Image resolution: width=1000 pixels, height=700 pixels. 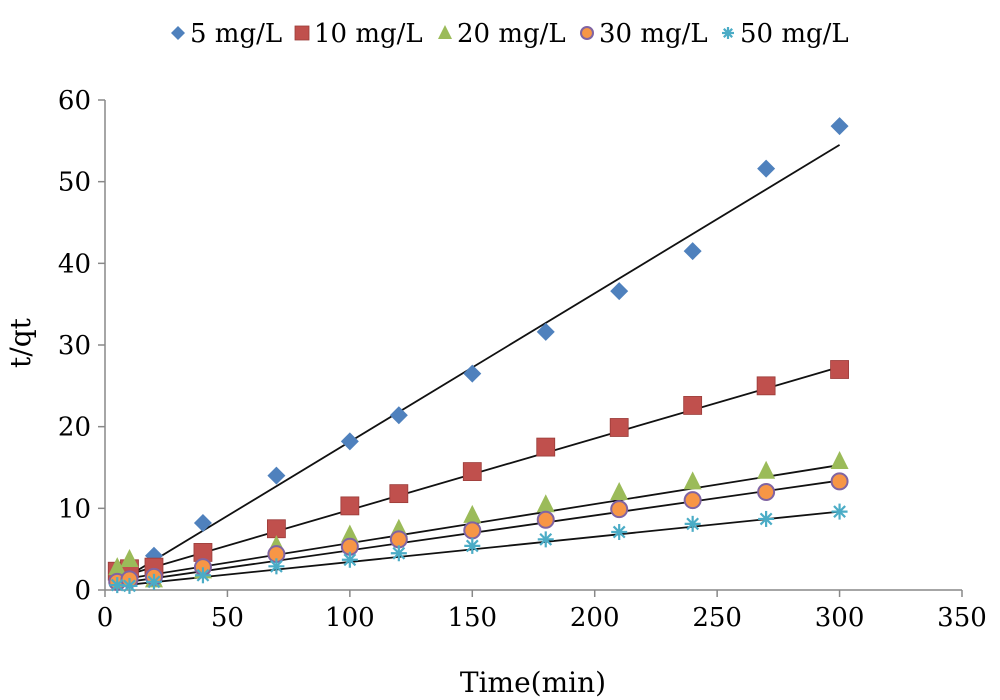 I want to click on series-30-mg-l, so click(x=478, y=531).